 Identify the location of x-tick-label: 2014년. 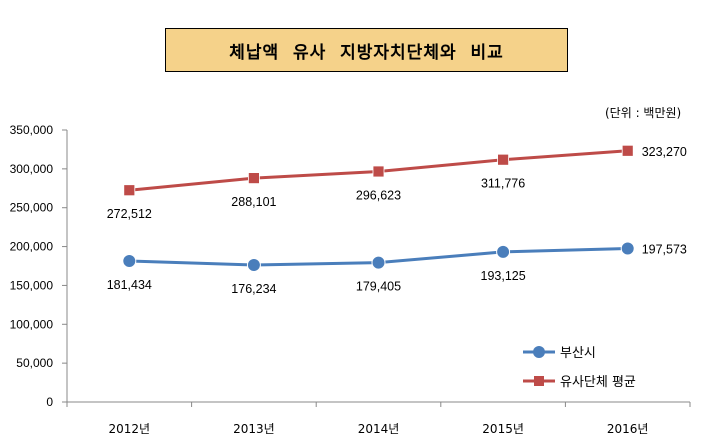
(379, 429).